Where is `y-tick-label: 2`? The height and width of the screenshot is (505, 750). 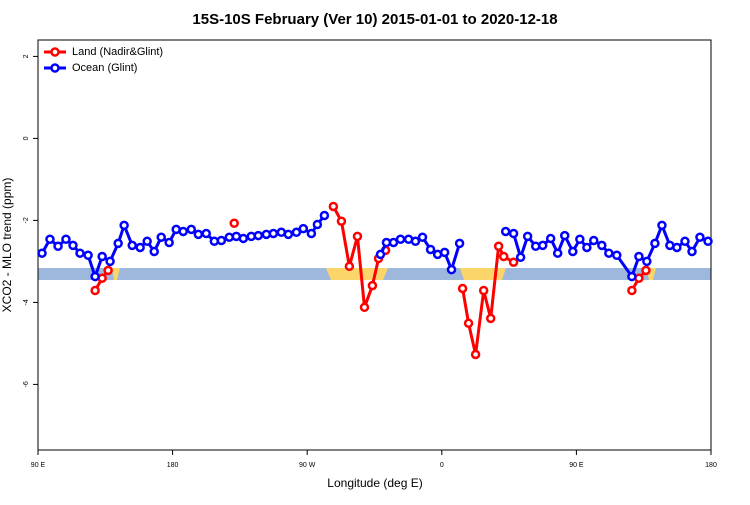
y-tick-label: 2 is located at coordinates (26, 56).